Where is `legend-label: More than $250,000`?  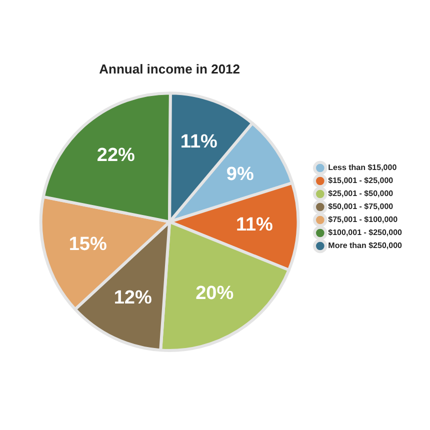 legend-label: More than $250,000 is located at coordinates (365, 245).